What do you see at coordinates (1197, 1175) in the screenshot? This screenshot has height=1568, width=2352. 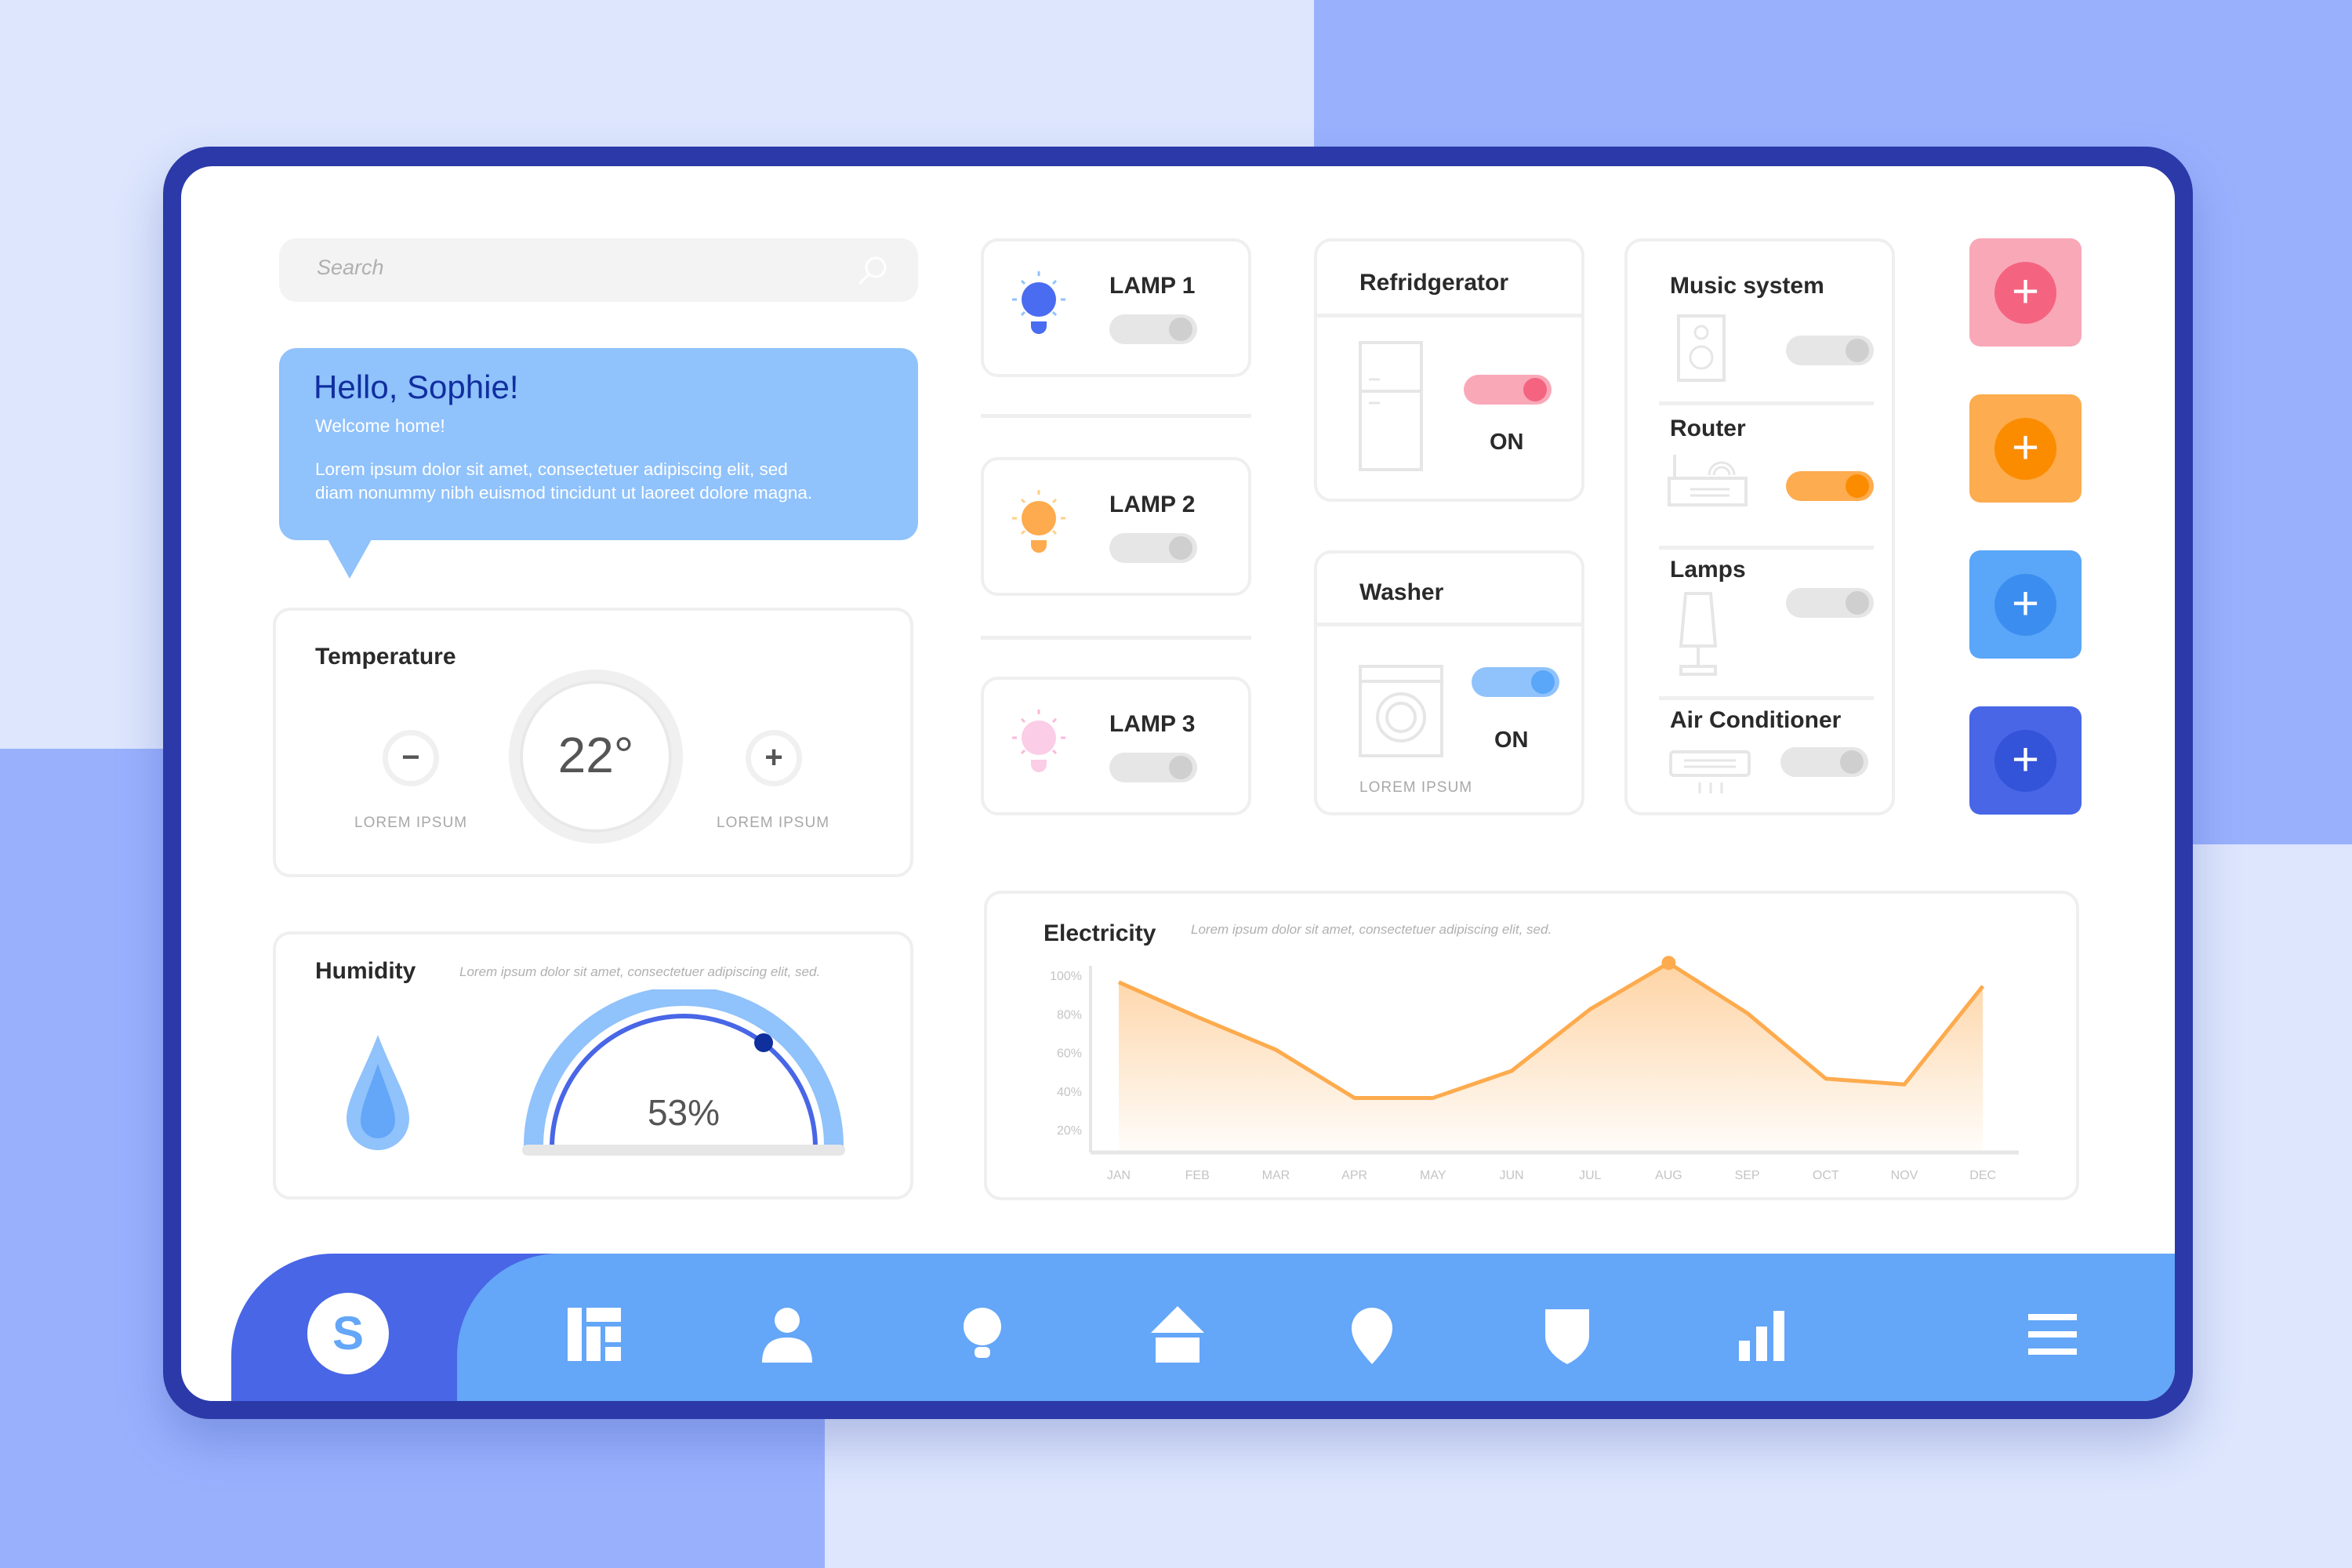 I see `x-tick-label: FEB` at bounding box center [1197, 1175].